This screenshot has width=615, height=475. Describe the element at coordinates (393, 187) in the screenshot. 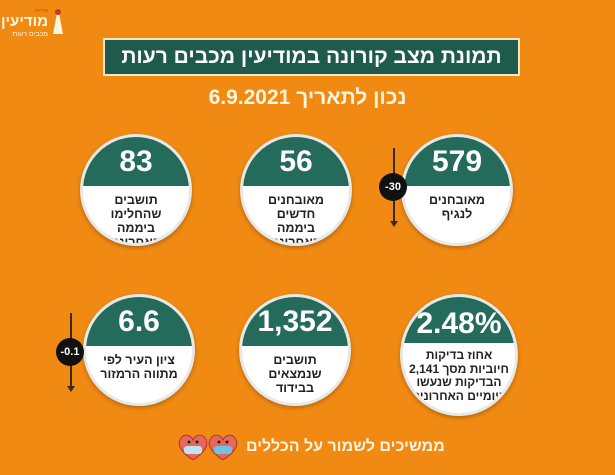

I see `change-badge: -30` at that location.